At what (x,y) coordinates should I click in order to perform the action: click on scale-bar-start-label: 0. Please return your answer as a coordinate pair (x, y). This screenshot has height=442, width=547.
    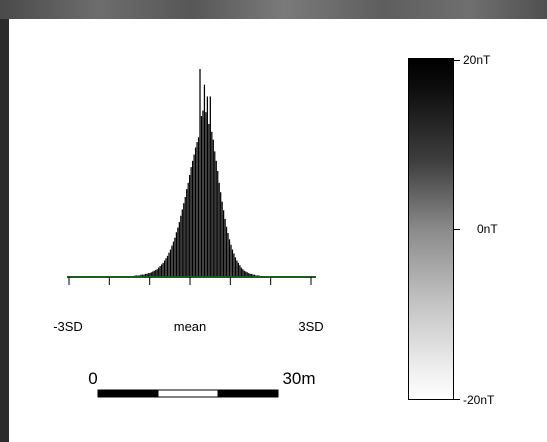
    Looking at the image, I should click on (92, 378).